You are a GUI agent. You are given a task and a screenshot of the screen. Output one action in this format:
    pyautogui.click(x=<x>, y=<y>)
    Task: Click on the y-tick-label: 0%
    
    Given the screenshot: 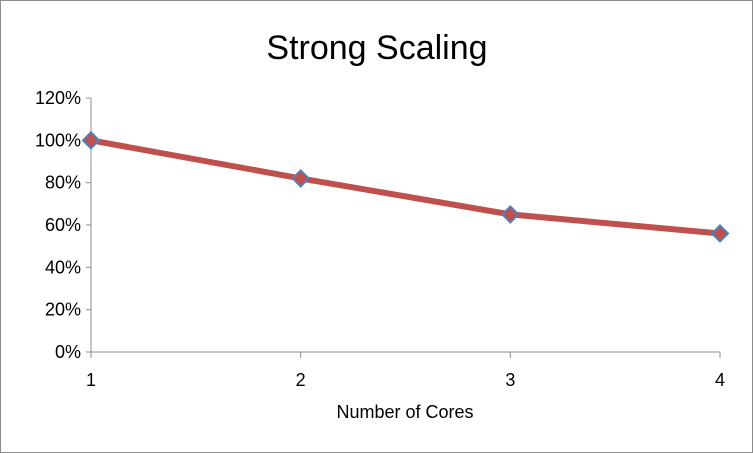 What is the action you would take?
    pyautogui.click(x=68, y=352)
    